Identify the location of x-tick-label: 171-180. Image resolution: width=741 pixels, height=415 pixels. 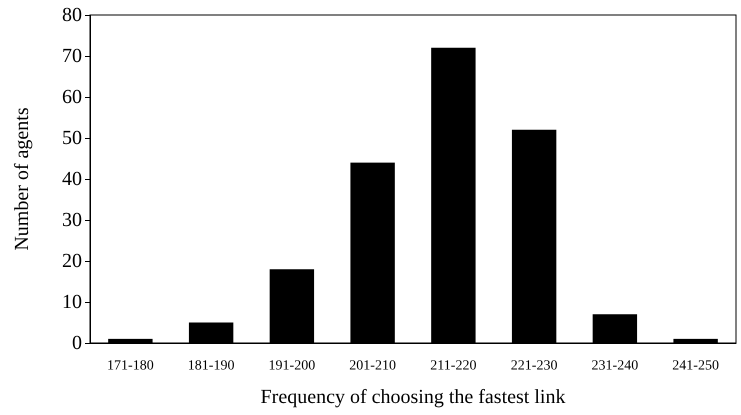
(130, 366).